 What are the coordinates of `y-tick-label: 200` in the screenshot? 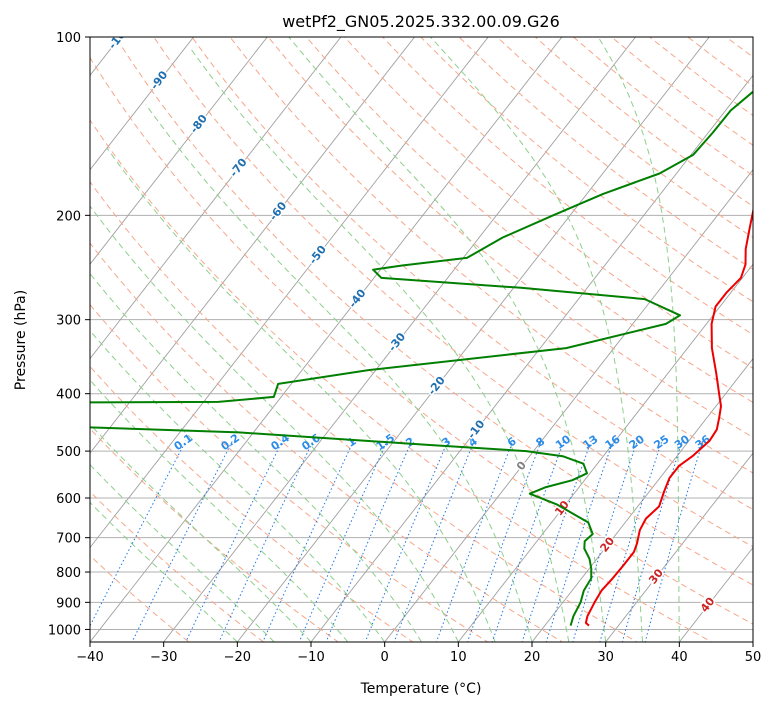 It's located at (68, 216).